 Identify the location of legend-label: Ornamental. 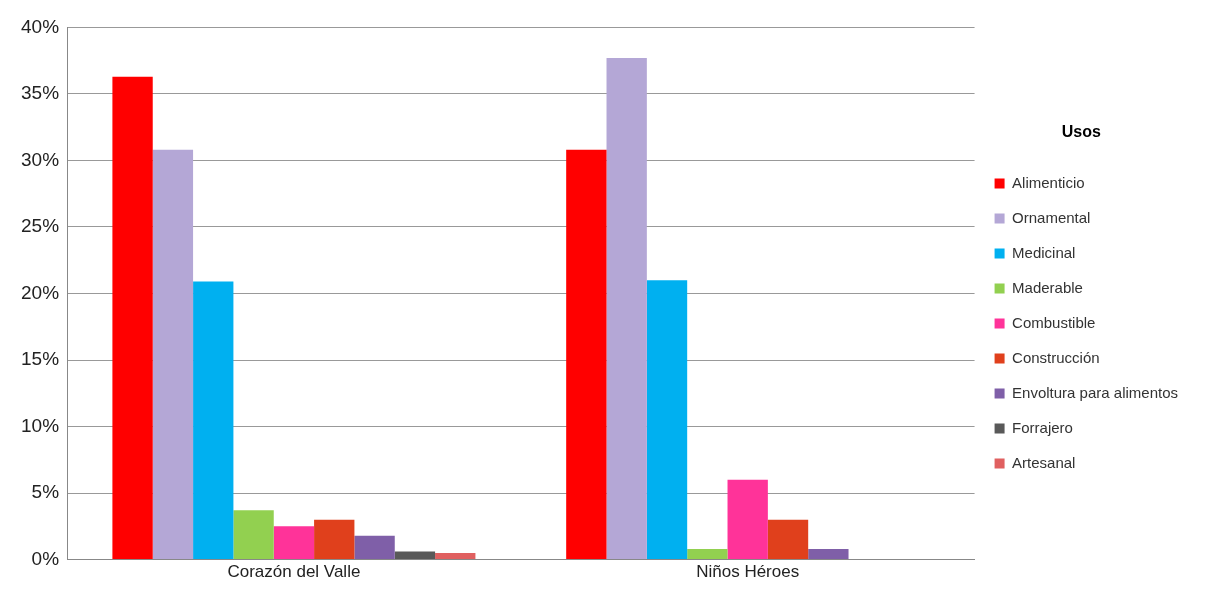
(1051, 217).